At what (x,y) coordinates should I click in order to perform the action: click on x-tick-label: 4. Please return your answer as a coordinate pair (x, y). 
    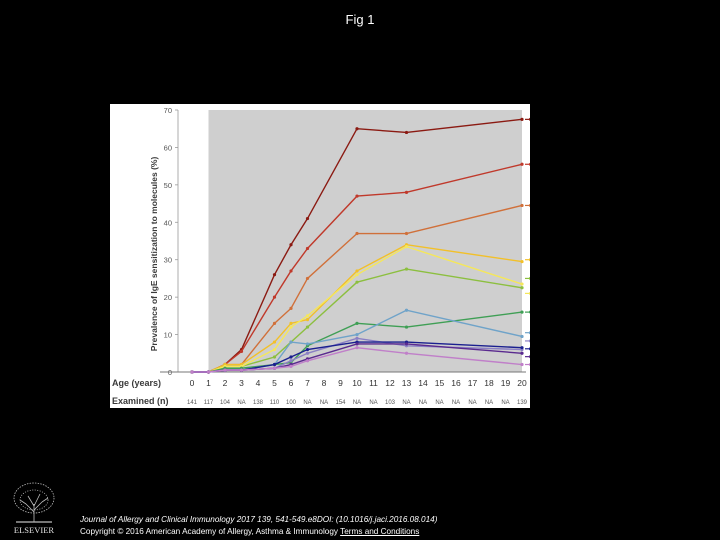
    Looking at the image, I should click on (258, 383).